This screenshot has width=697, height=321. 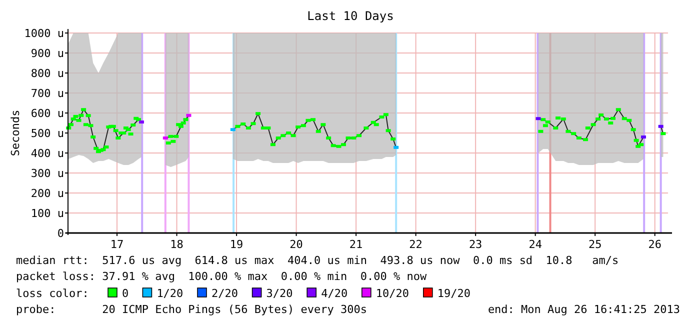 I want to click on x-tick-label: 20, so click(x=296, y=244).